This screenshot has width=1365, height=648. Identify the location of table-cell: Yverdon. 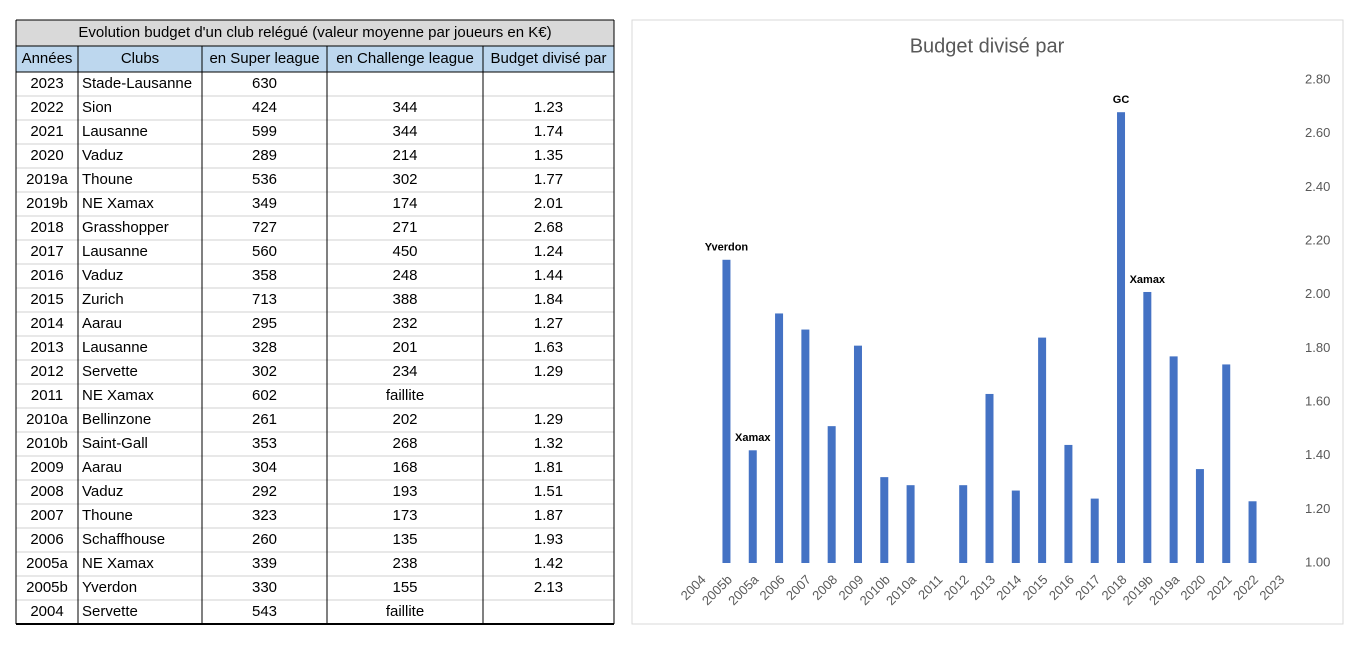
(109, 587).